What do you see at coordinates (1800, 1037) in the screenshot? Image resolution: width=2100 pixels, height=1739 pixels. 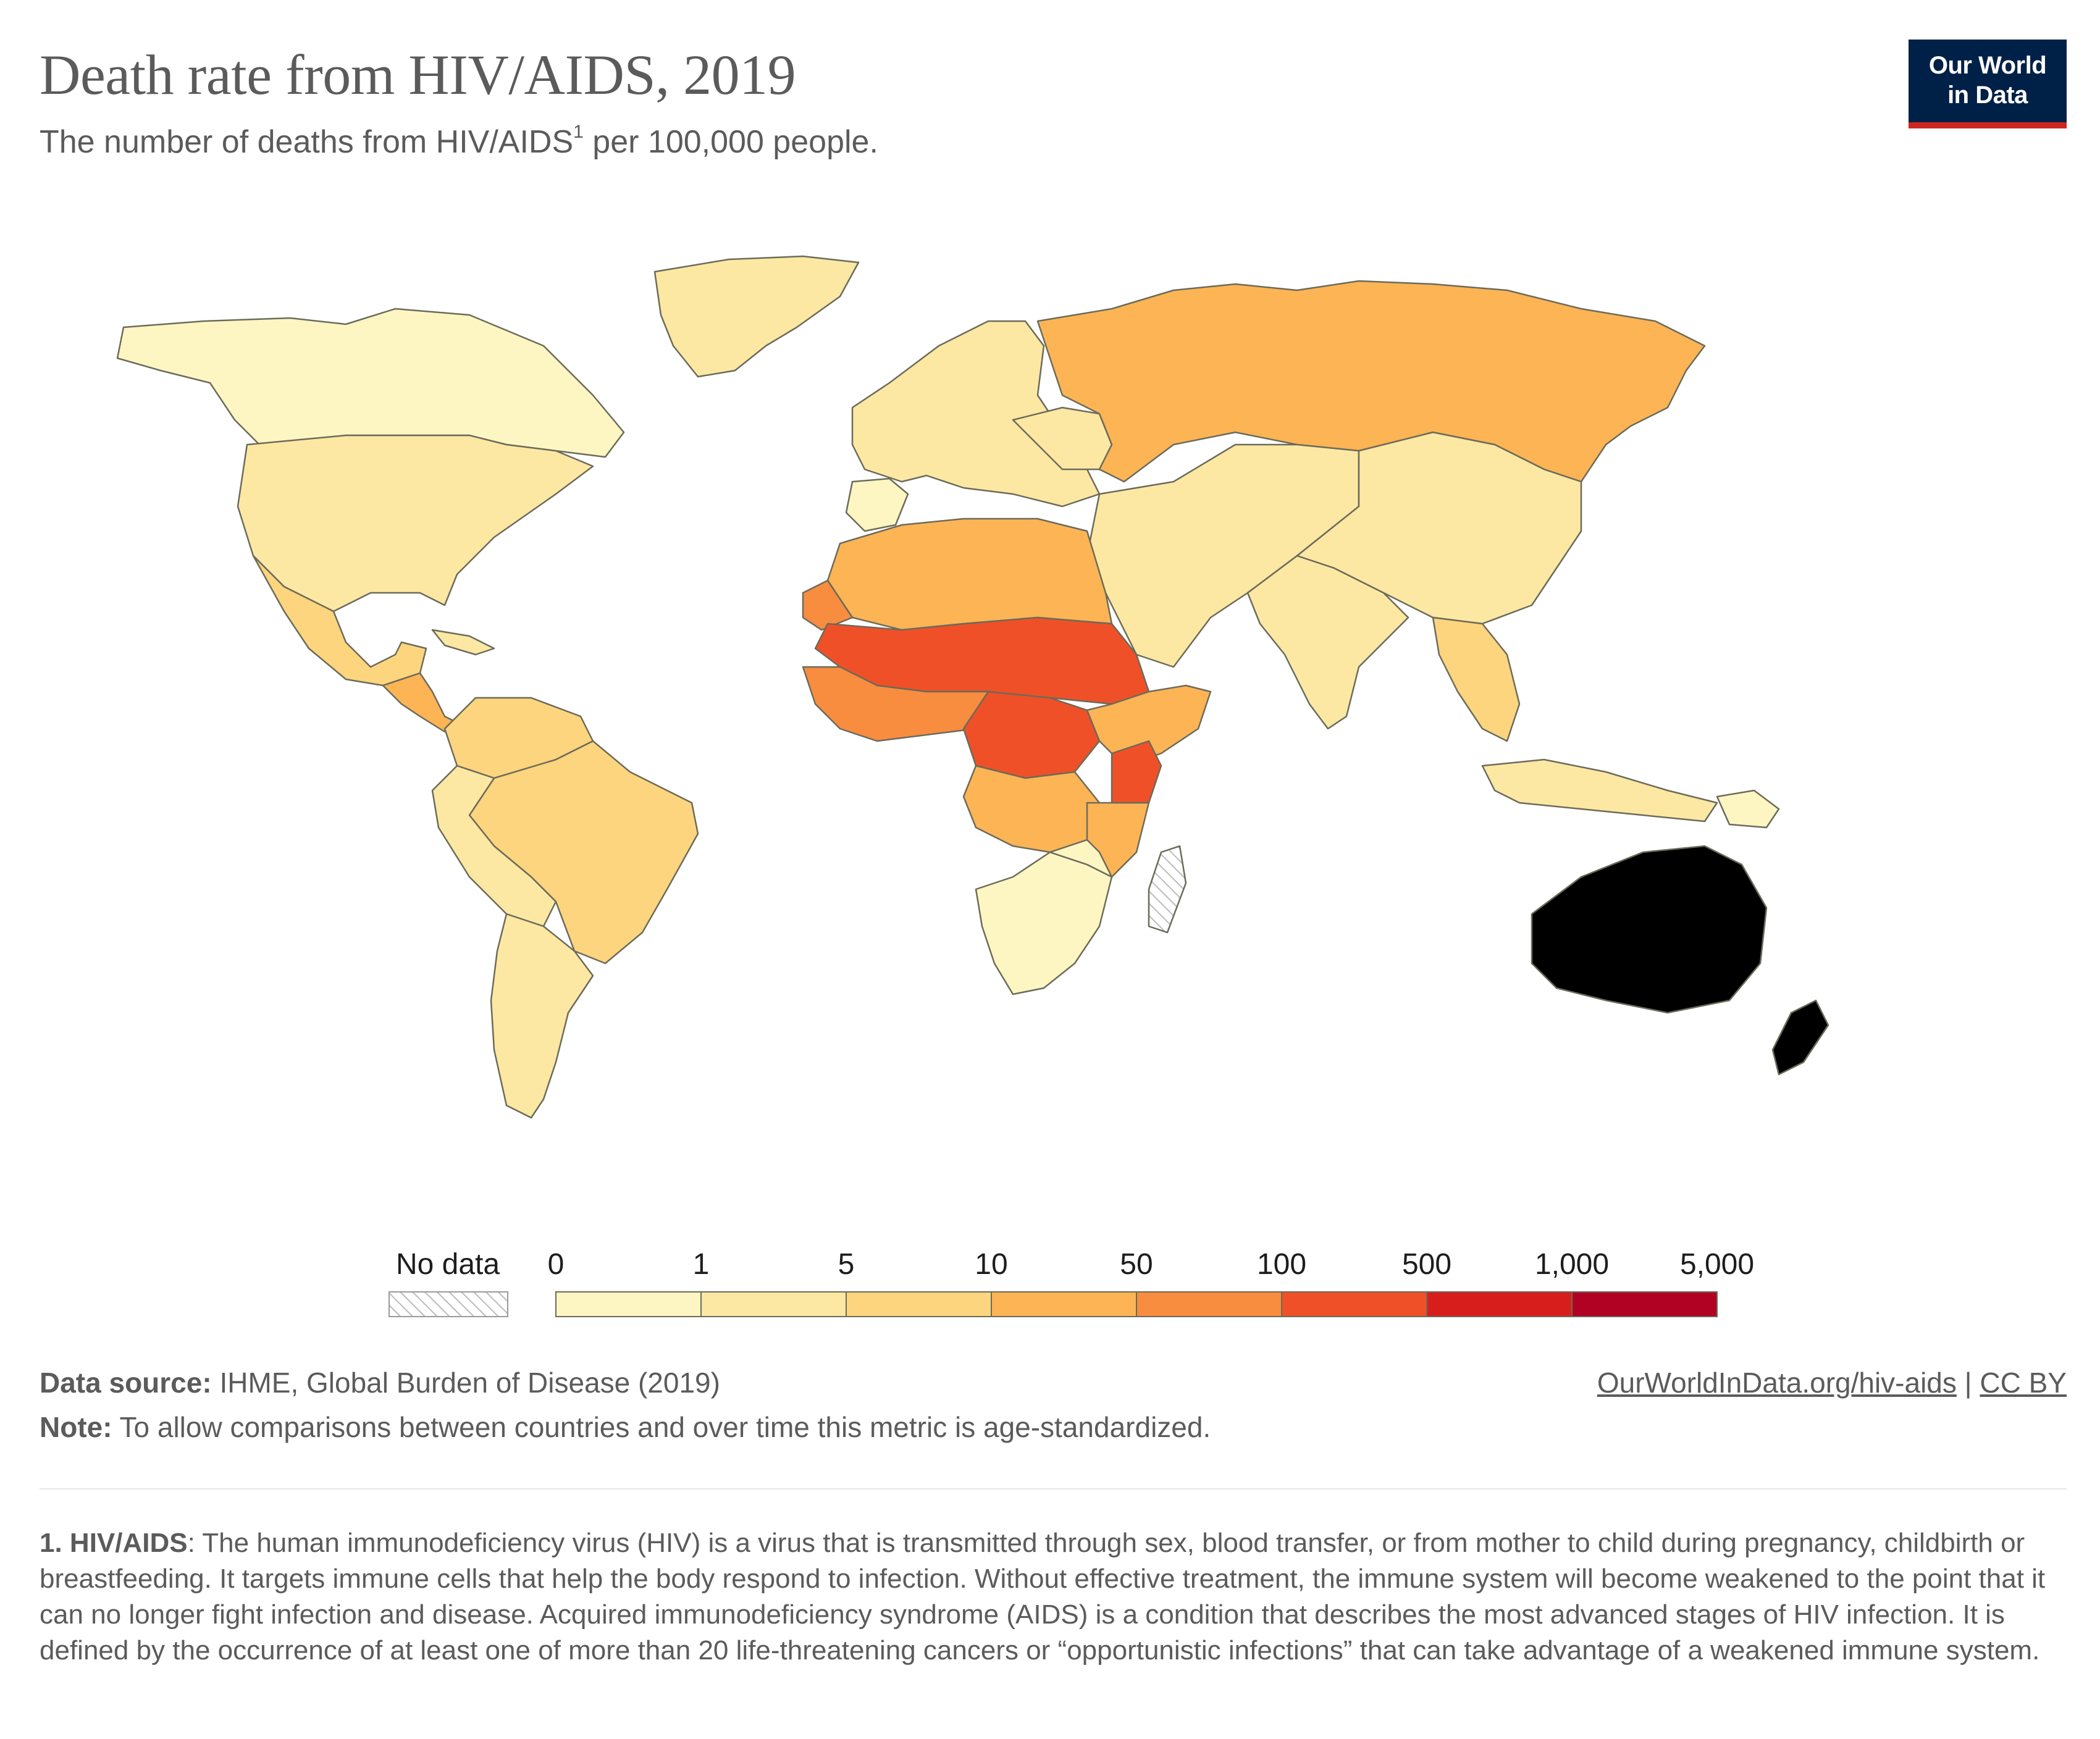 I see `map-region-new-zealand` at bounding box center [1800, 1037].